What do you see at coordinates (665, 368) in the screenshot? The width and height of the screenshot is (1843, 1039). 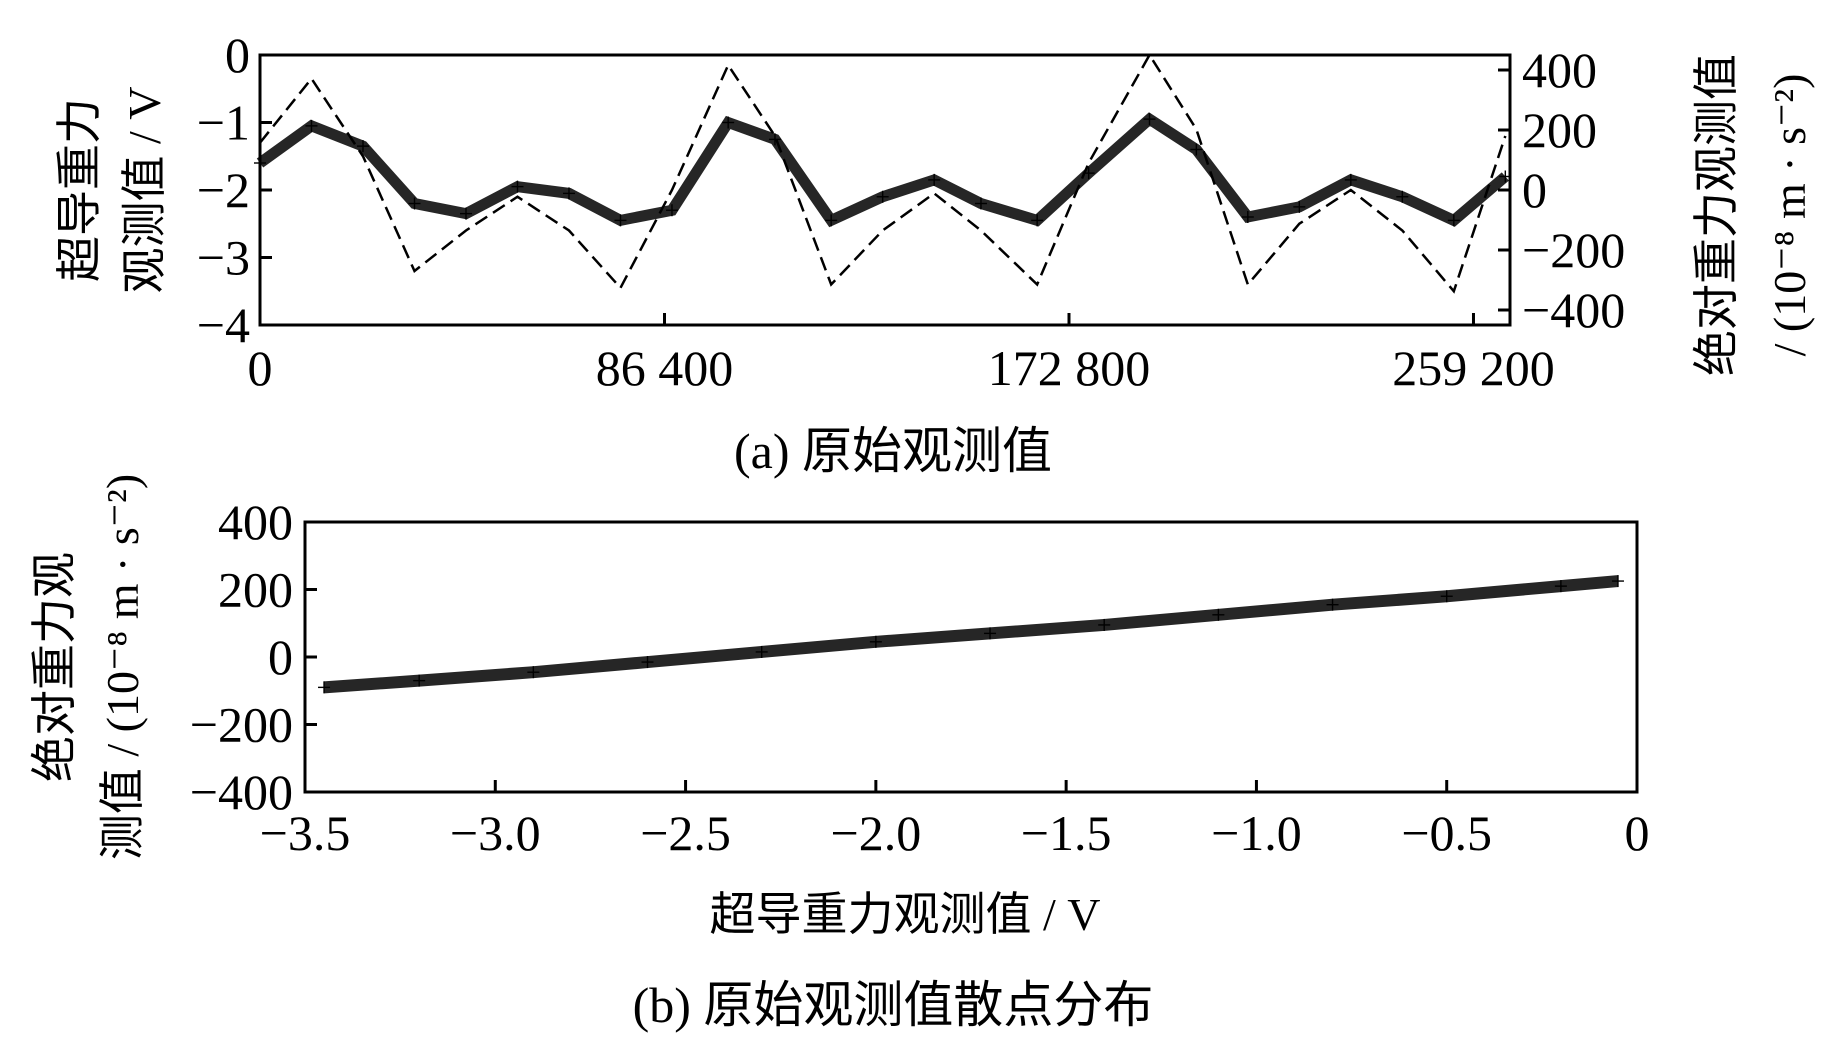 I see `x-tick-label: 86 400` at bounding box center [665, 368].